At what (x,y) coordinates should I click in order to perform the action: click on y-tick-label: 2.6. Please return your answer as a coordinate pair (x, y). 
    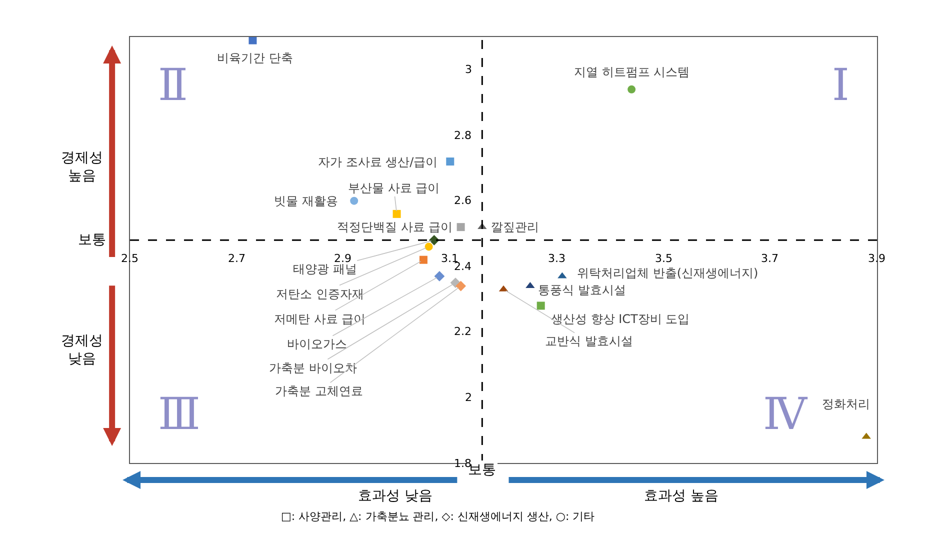
    Looking at the image, I should click on (463, 200).